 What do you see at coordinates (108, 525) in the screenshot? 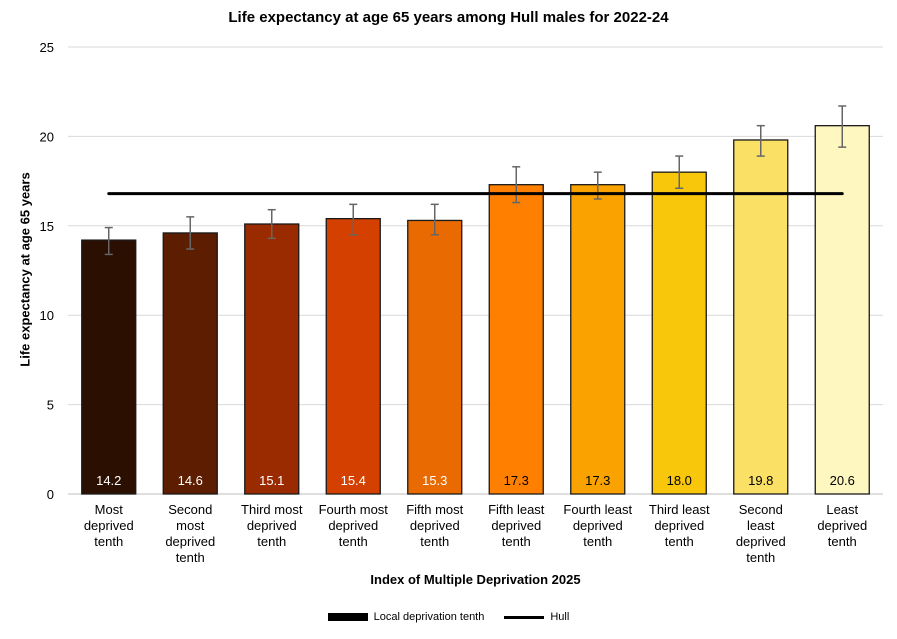
I see `x-tick-label: Most deprived tenth` at bounding box center [108, 525].